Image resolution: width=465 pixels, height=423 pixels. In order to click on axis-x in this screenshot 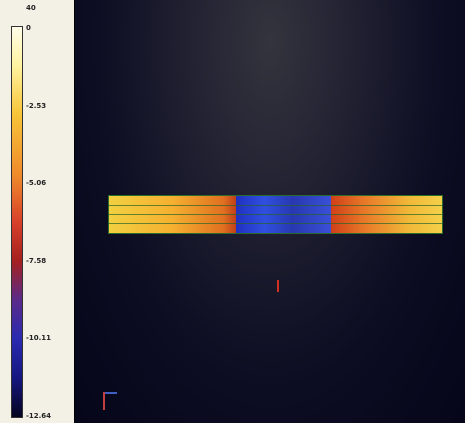, I will do `click(110, 393)`.